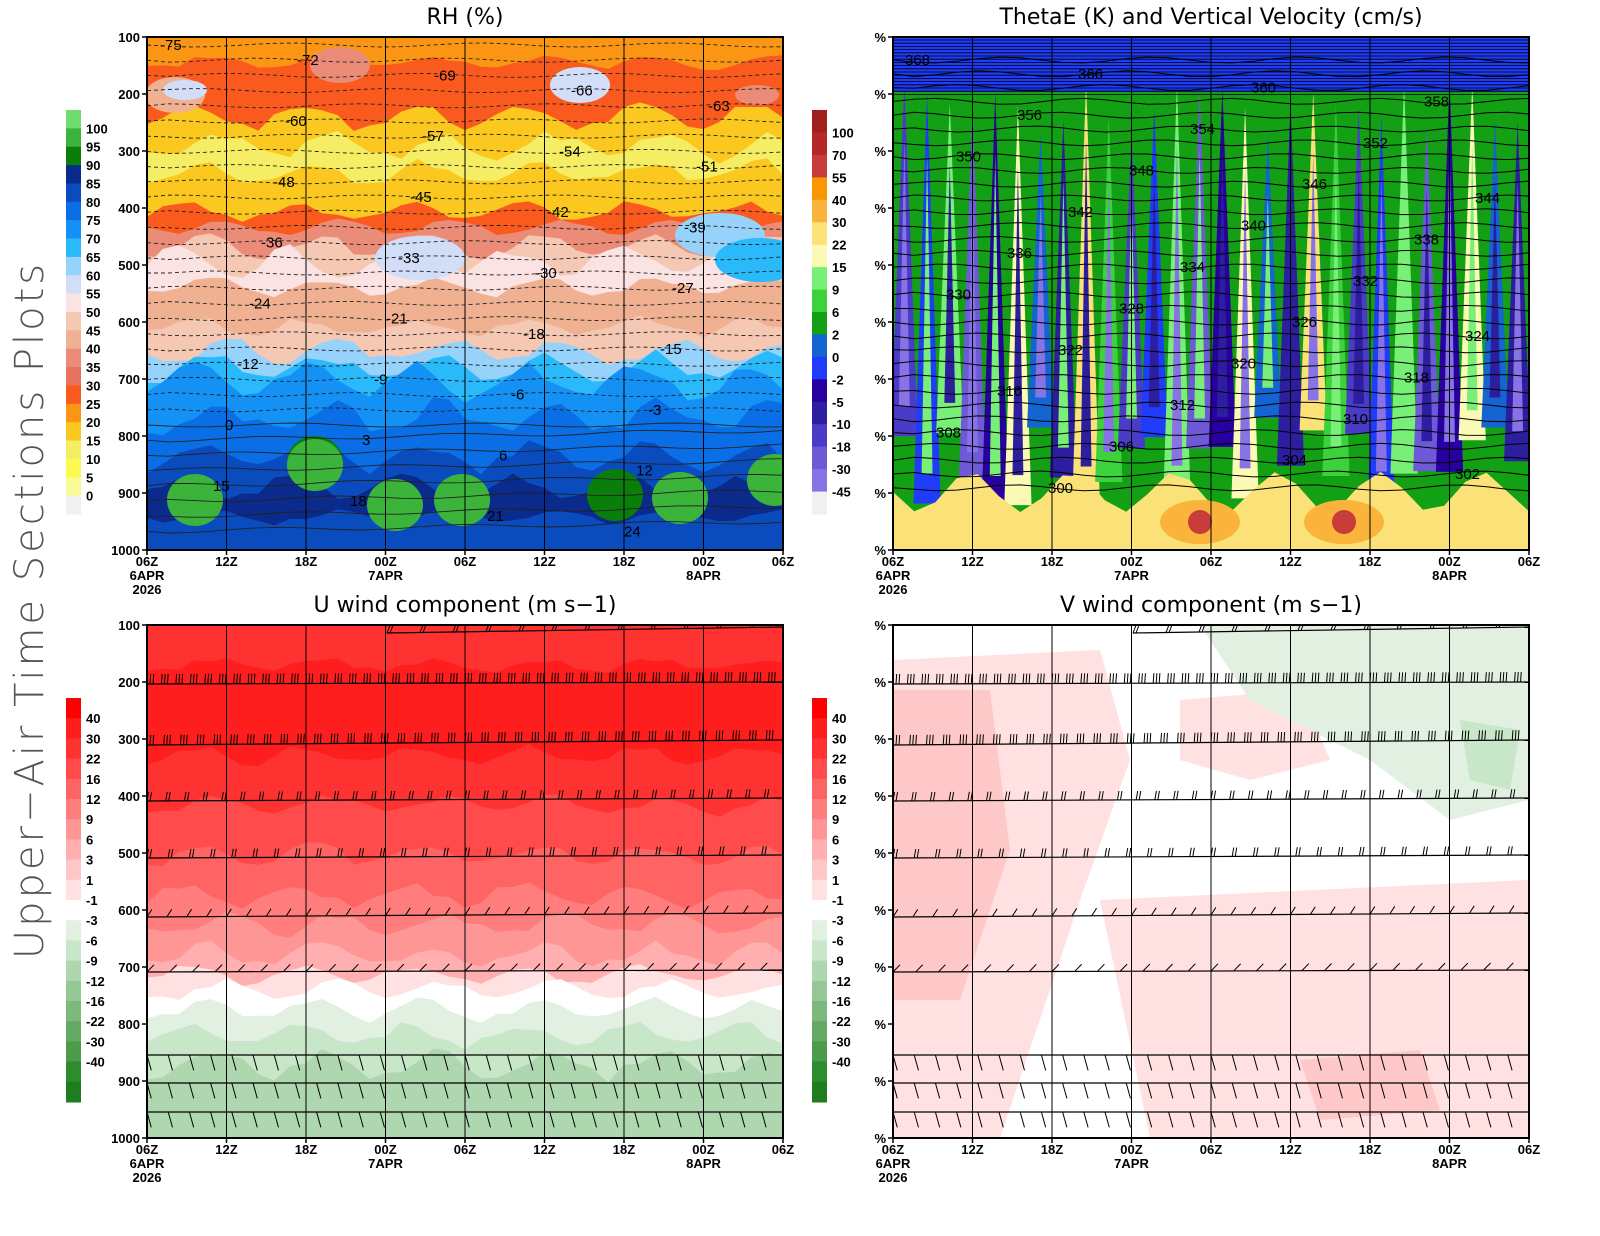  What do you see at coordinates (534, 334) in the screenshot?
I see `temperature-contour-label: -18` at bounding box center [534, 334].